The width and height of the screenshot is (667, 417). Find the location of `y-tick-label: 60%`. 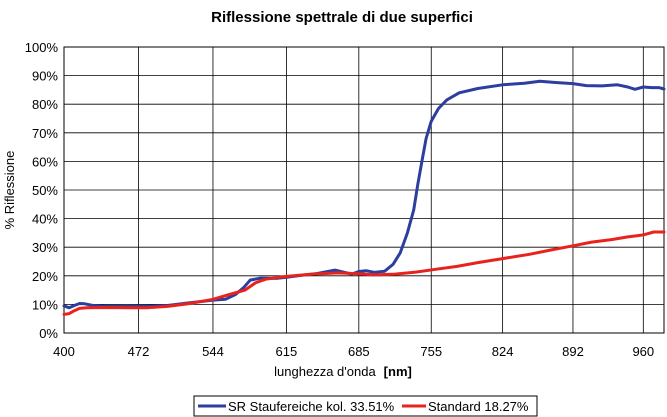

y-tick-label: 60% is located at coordinates (45, 161).